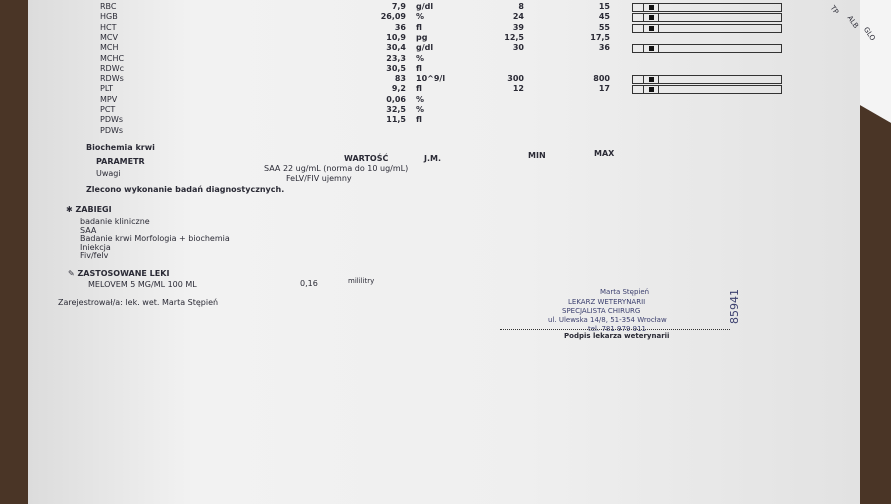 This screenshot has width=891, height=504. What do you see at coordinates (518, 27) in the screenshot?
I see `cell-min: 39` at bounding box center [518, 27].